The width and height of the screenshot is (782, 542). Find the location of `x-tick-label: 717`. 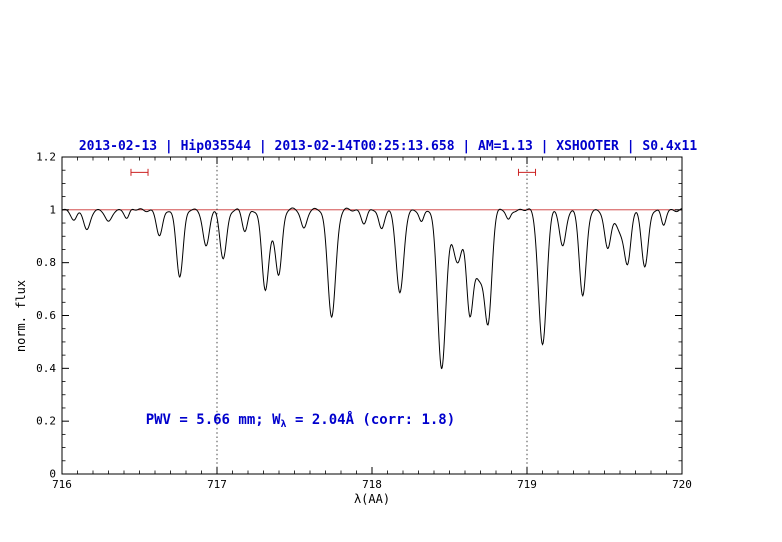

x-tick-label: 717 is located at coordinates (217, 484).